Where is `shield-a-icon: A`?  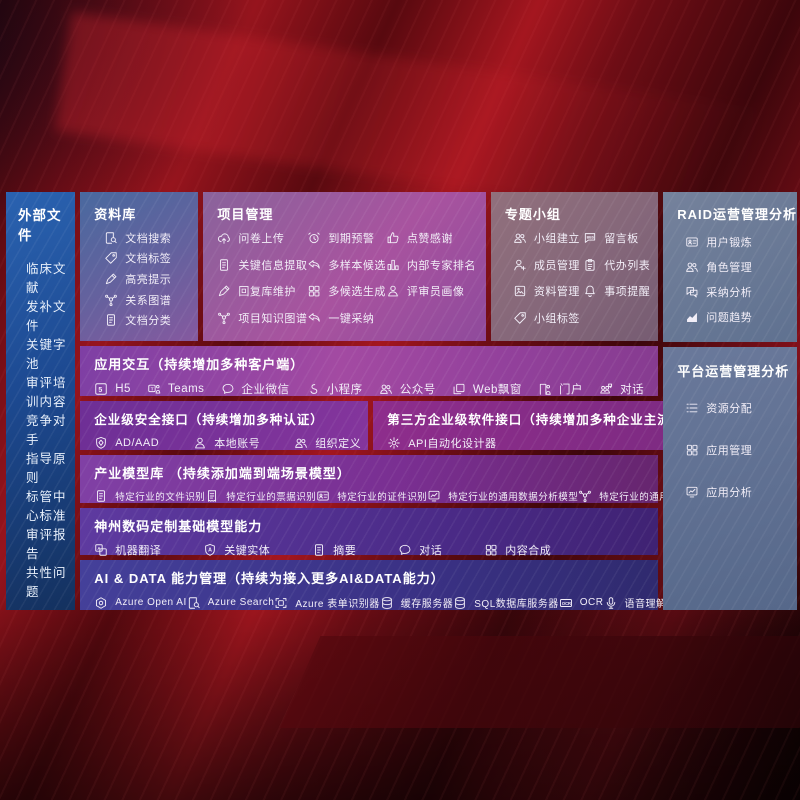 shield-a-icon: A is located at coordinates (210, 550).